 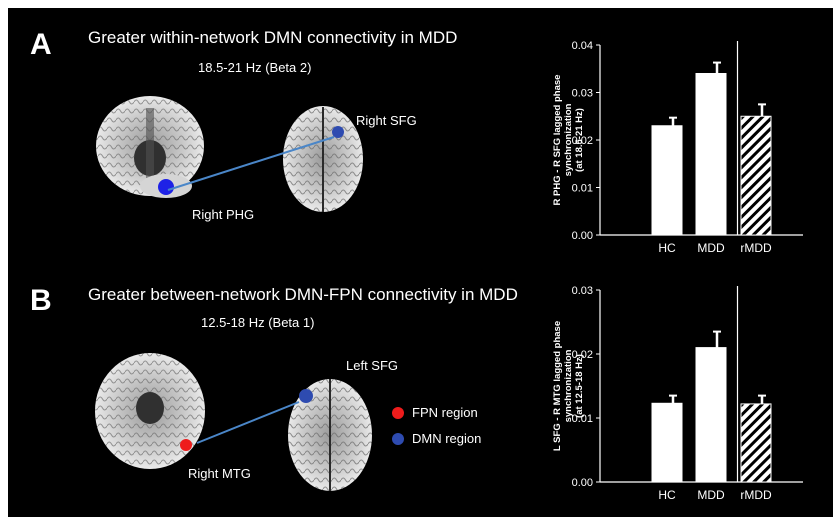 I want to click on connection-line-a, so click(x=251, y=163).